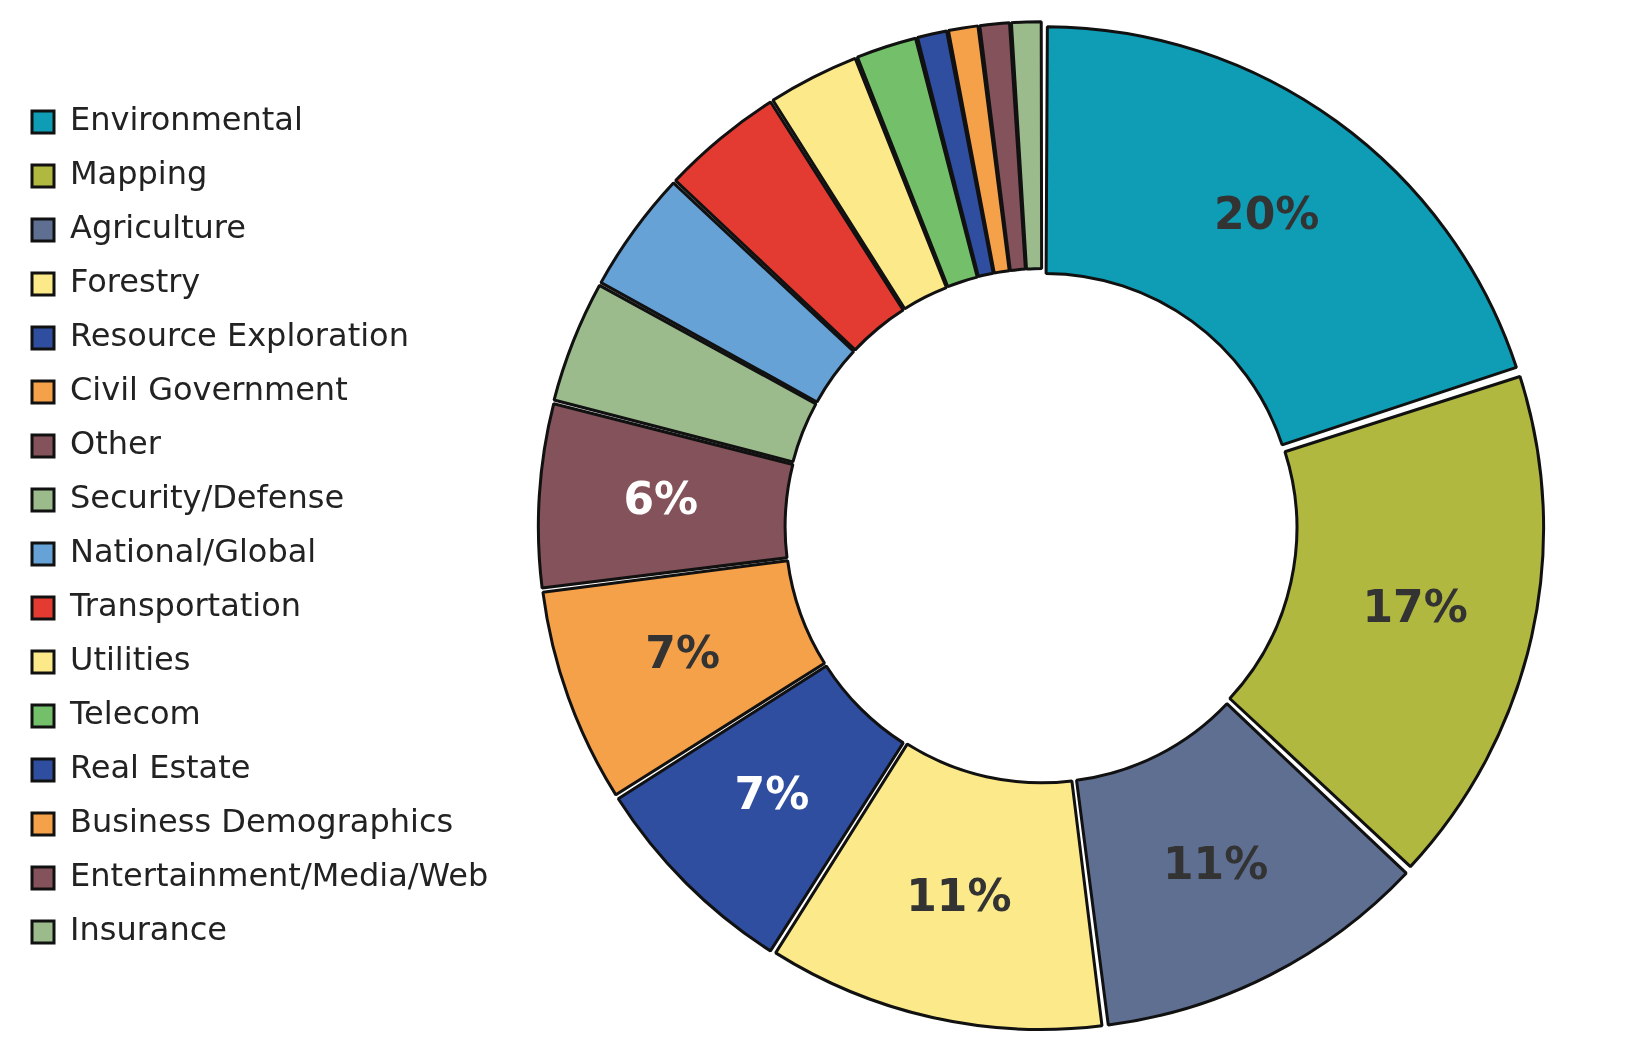 The image size is (1626, 1054). I want to click on legend-label: Utilities, so click(130, 659).